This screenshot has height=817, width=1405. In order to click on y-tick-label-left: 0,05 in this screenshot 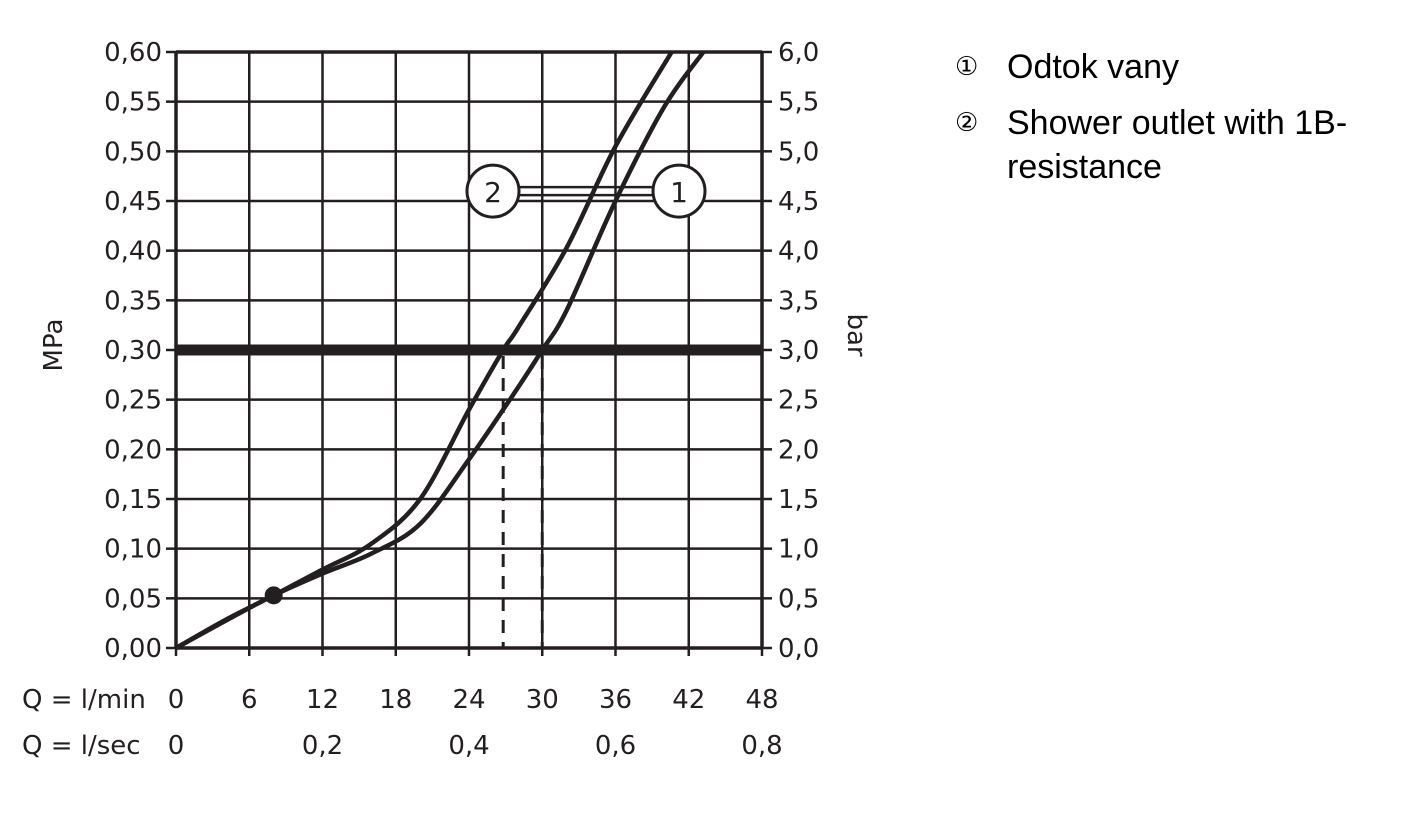, I will do `click(133, 599)`.